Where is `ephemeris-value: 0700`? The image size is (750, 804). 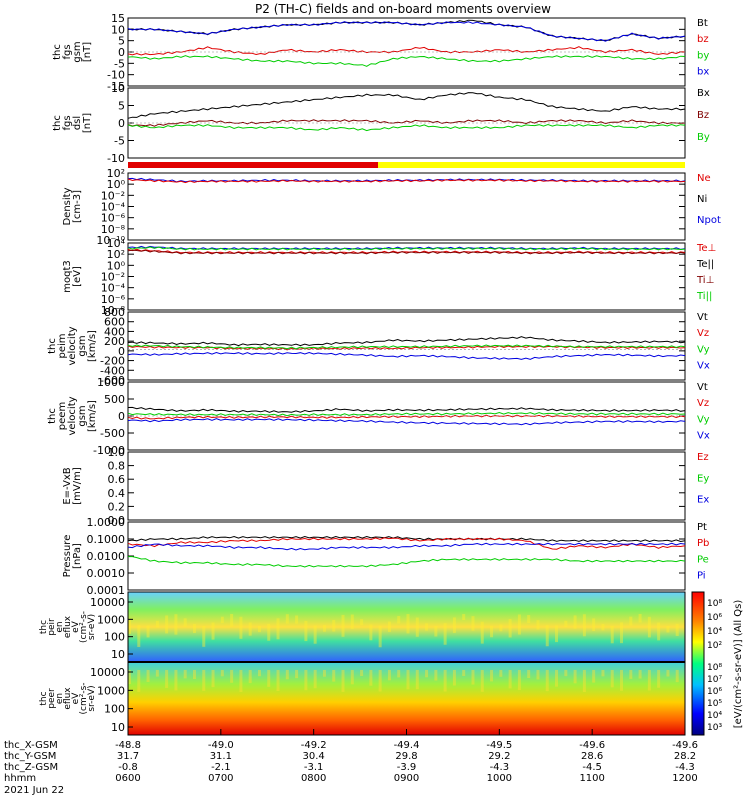
ephemeris-value: 0700 is located at coordinates (220, 778).